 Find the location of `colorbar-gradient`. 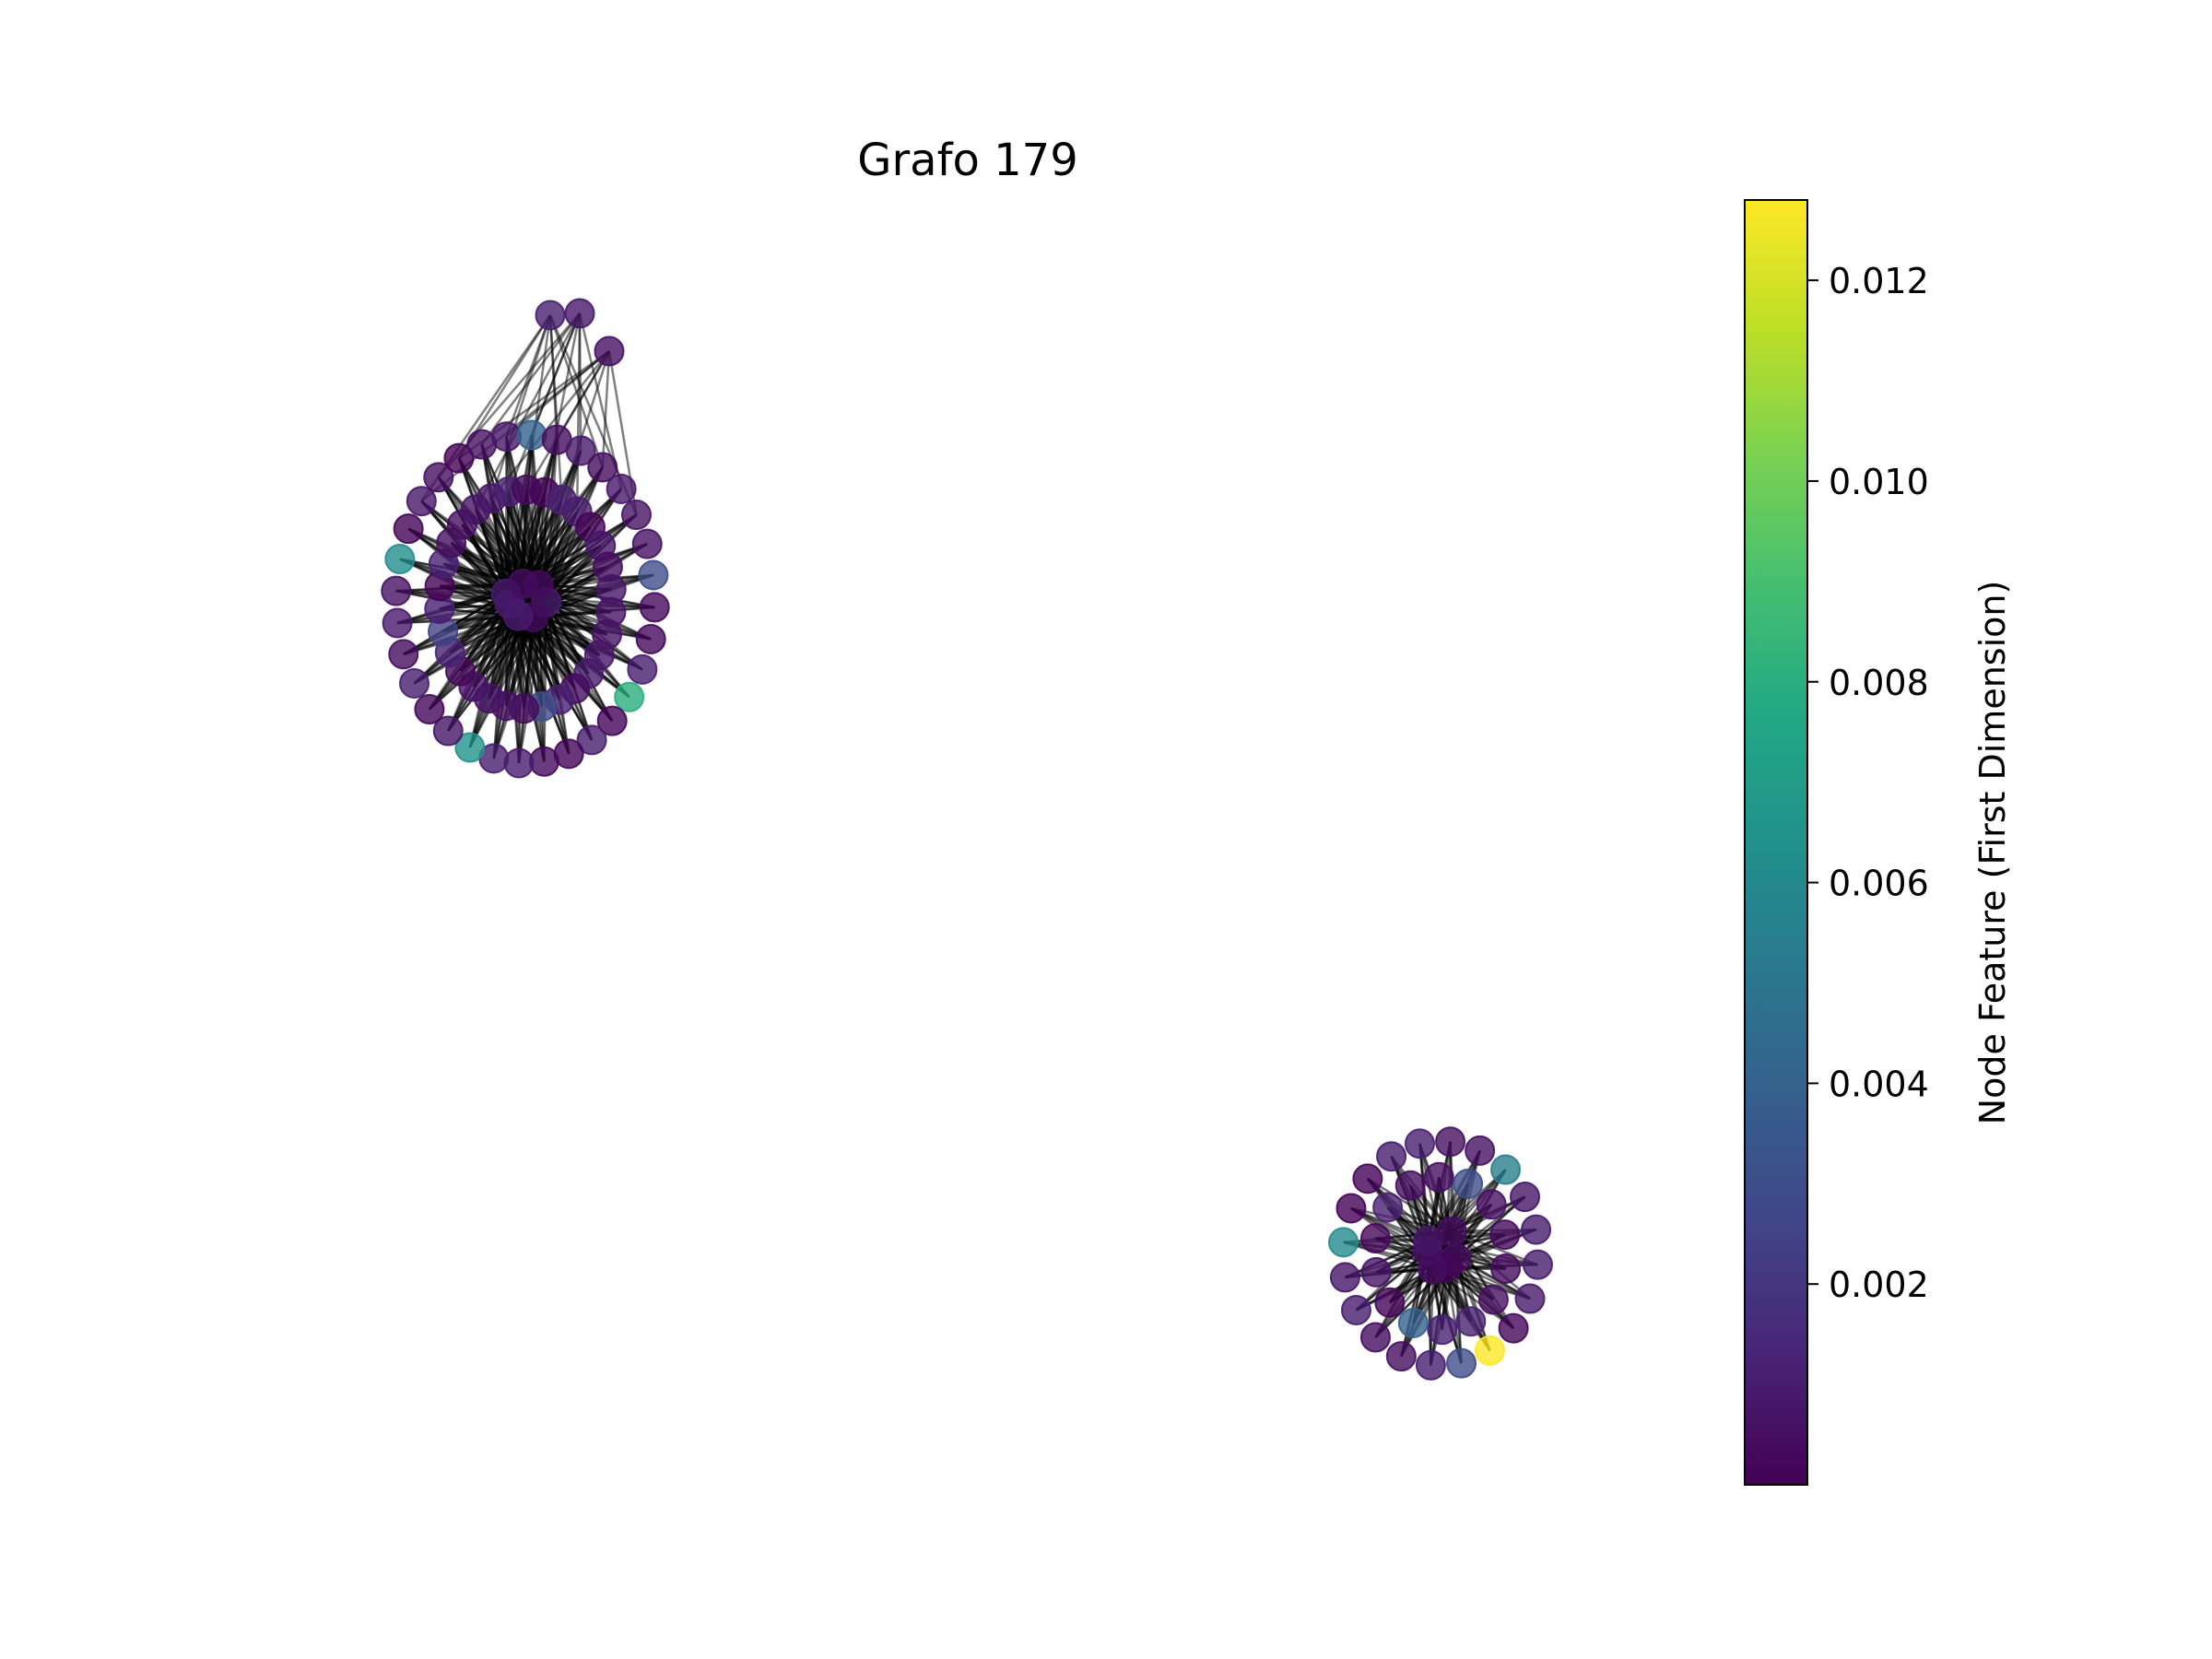

colorbar-gradient is located at coordinates (1776, 842).